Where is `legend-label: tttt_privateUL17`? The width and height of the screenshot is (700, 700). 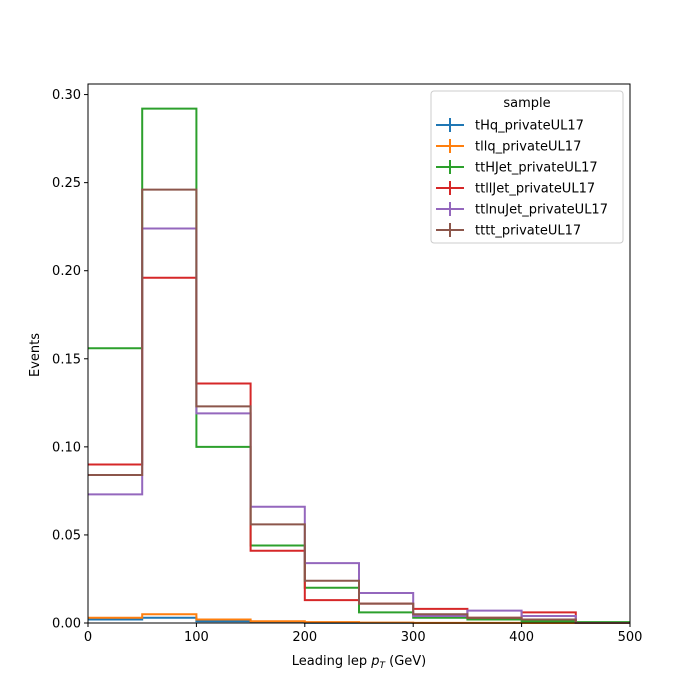
legend-label: tttt_privateUL17 is located at coordinates (528, 231).